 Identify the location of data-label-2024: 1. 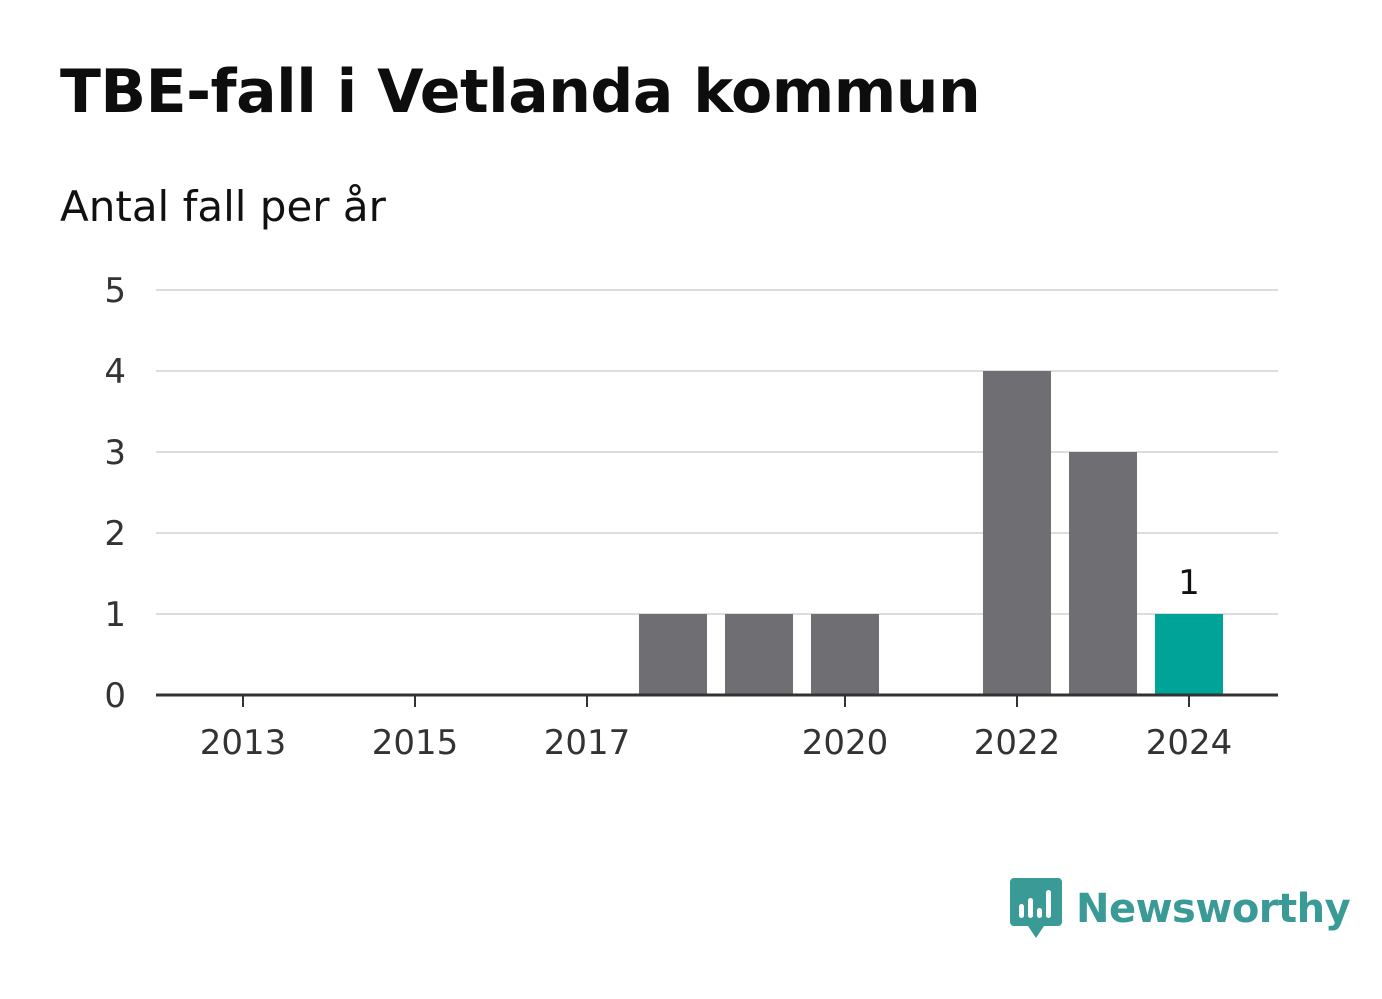
(1189, 583).